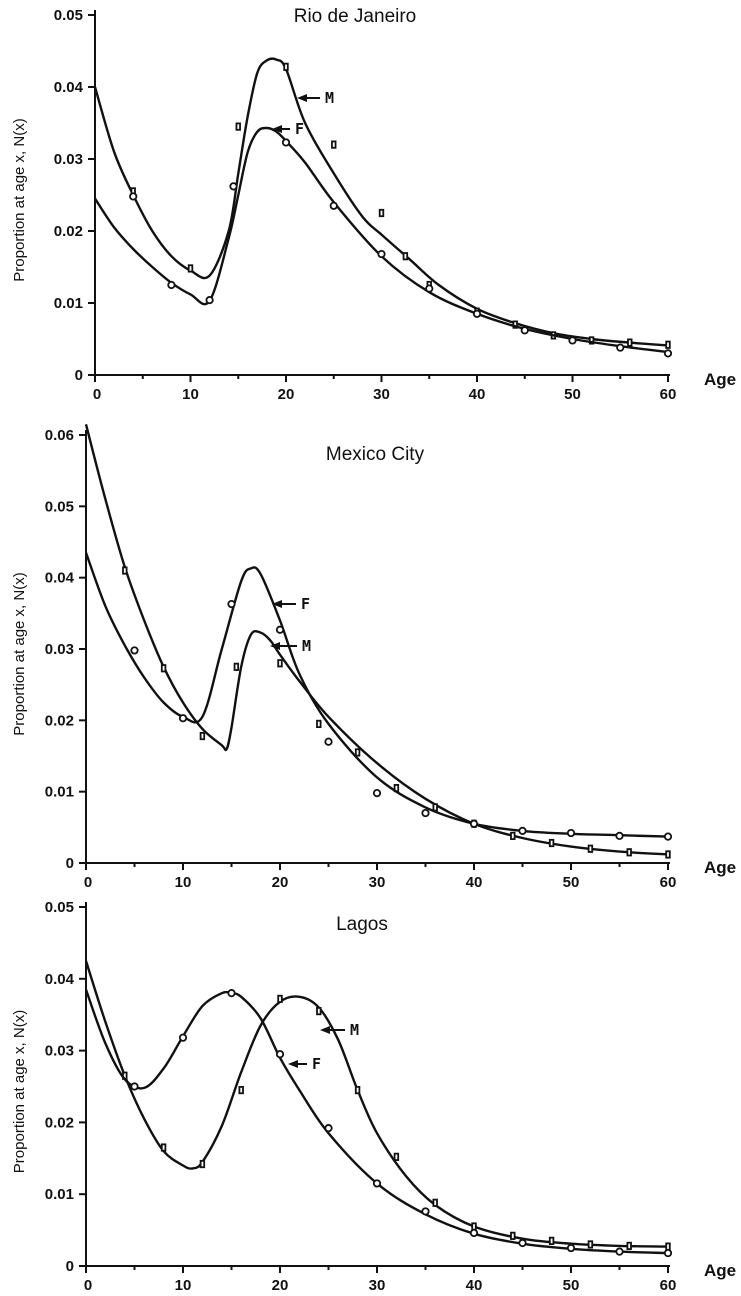 The height and width of the screenshot is (1296, 741). What do you see at coordinates (59, 649) in the screenshot?
I see `y-tick-label: 0.03` at bounding box center [59, 649].